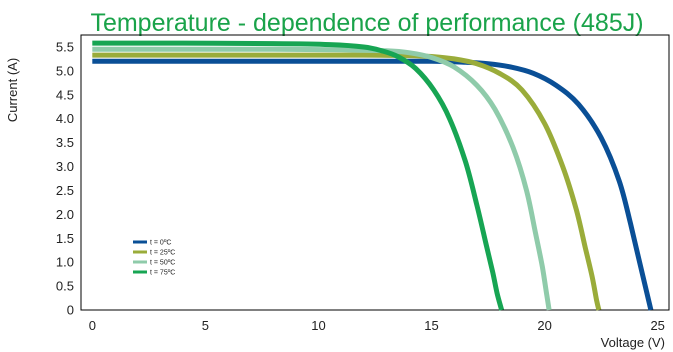 The width and height of the screenshot is (673, 352). I want to click on x-axis-label: Voltage (V), so click(633, 342).